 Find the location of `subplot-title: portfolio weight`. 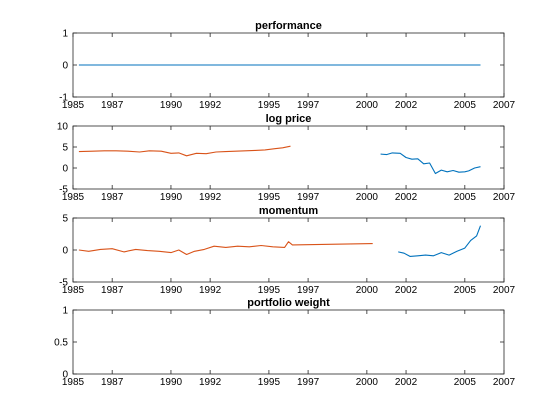

subplot-title: portfolio weight is located at coordinates (288, 303).